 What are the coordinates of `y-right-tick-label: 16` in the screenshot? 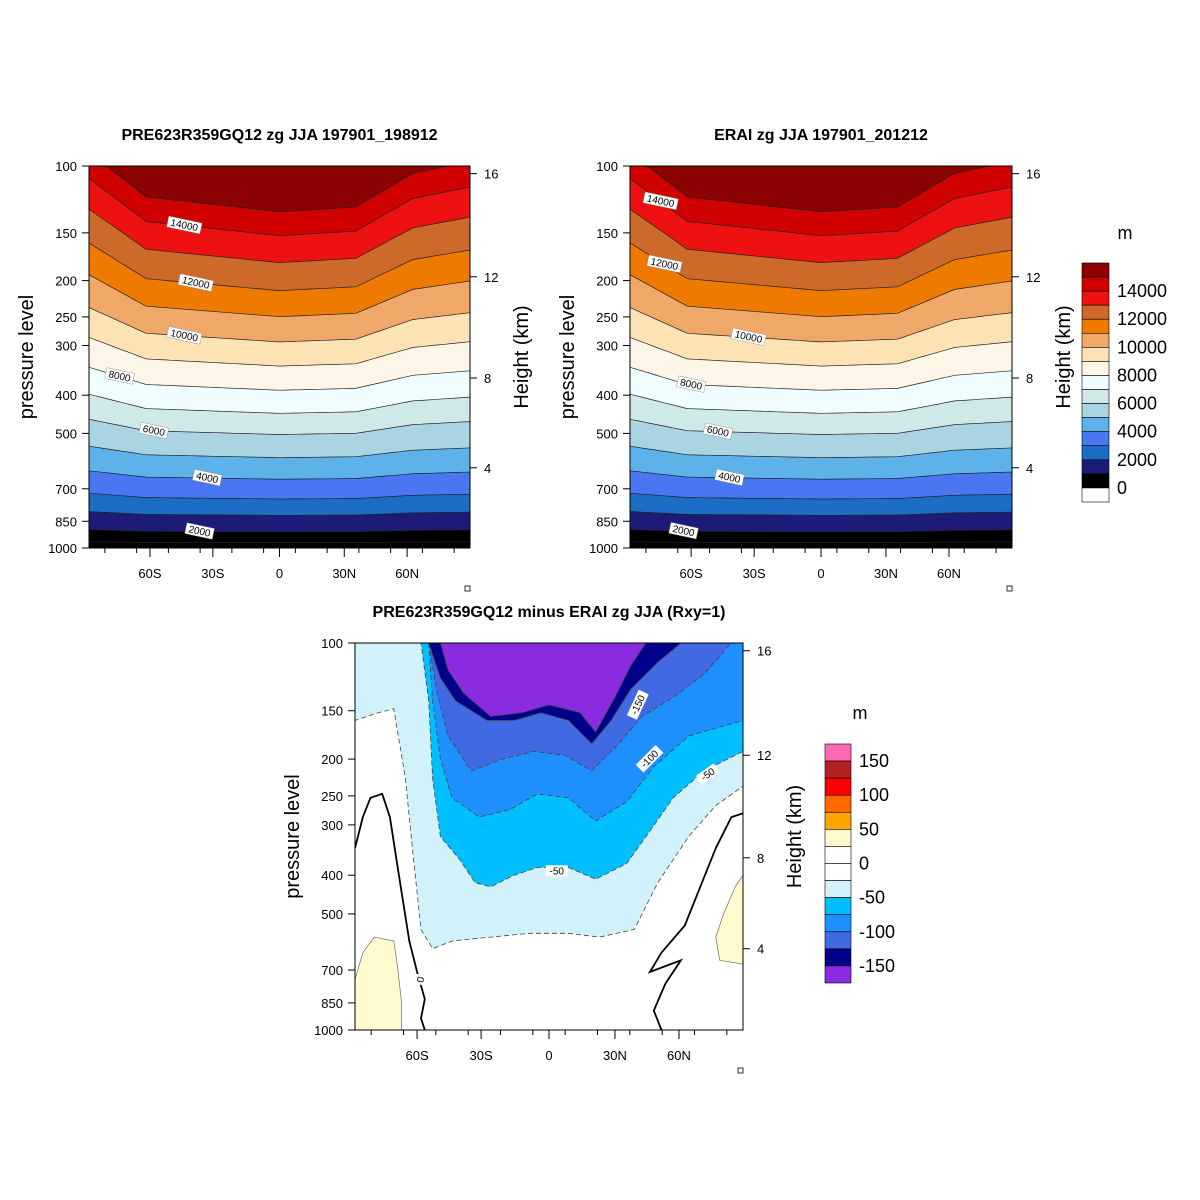 It's located at (491, 174).